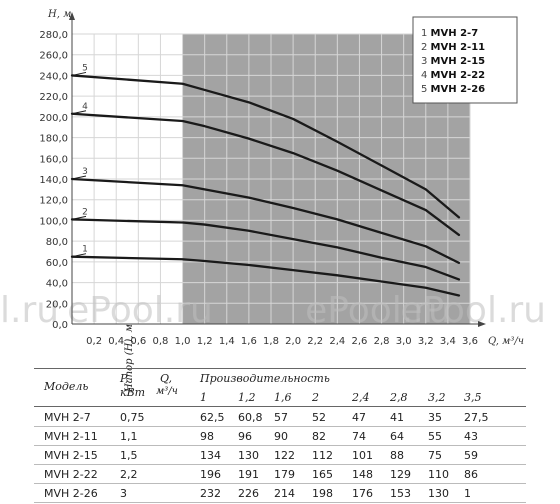 This screenshot has height=504, width=560. Describe the element at coordinates (129, 455) in the screenshot. I see `power-cell: 1,5` at that location.